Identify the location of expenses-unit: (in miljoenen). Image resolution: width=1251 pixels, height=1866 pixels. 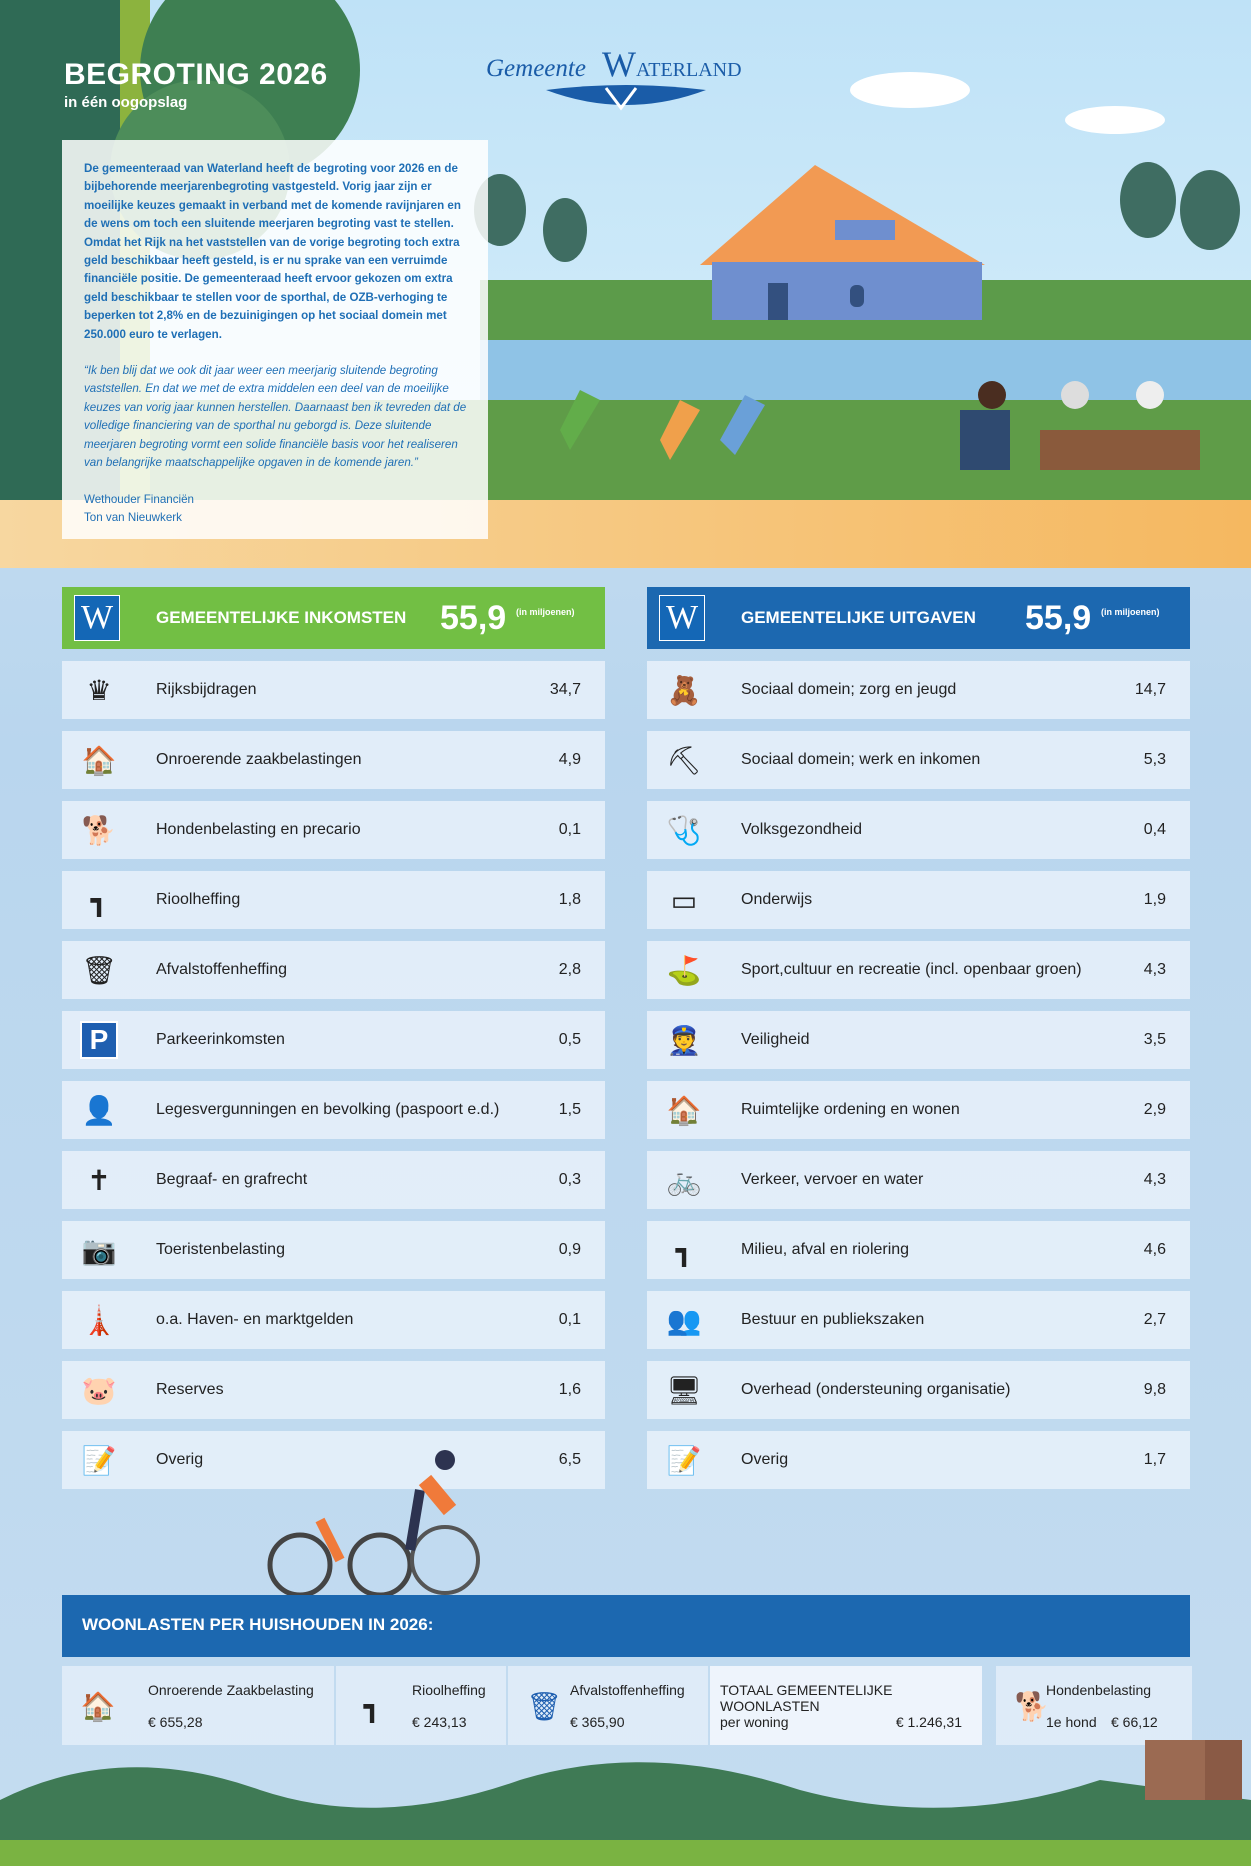
(1130, 612).